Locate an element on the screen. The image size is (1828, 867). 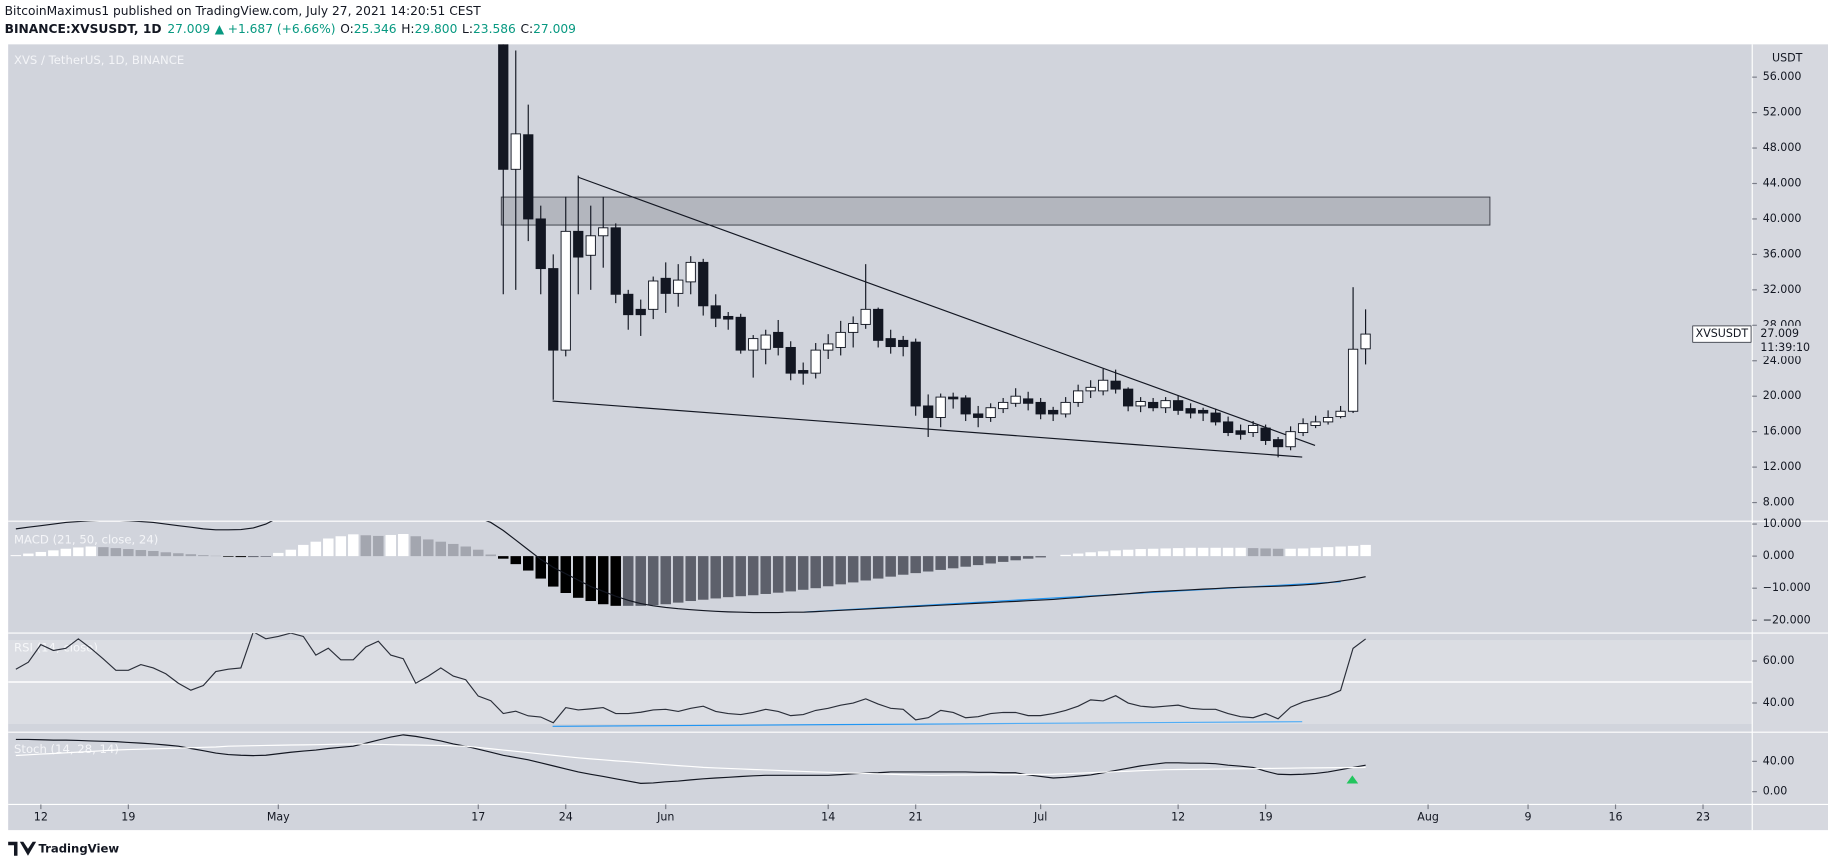
y-tick-label: 20.000 is located at coordinates (1782, 395).